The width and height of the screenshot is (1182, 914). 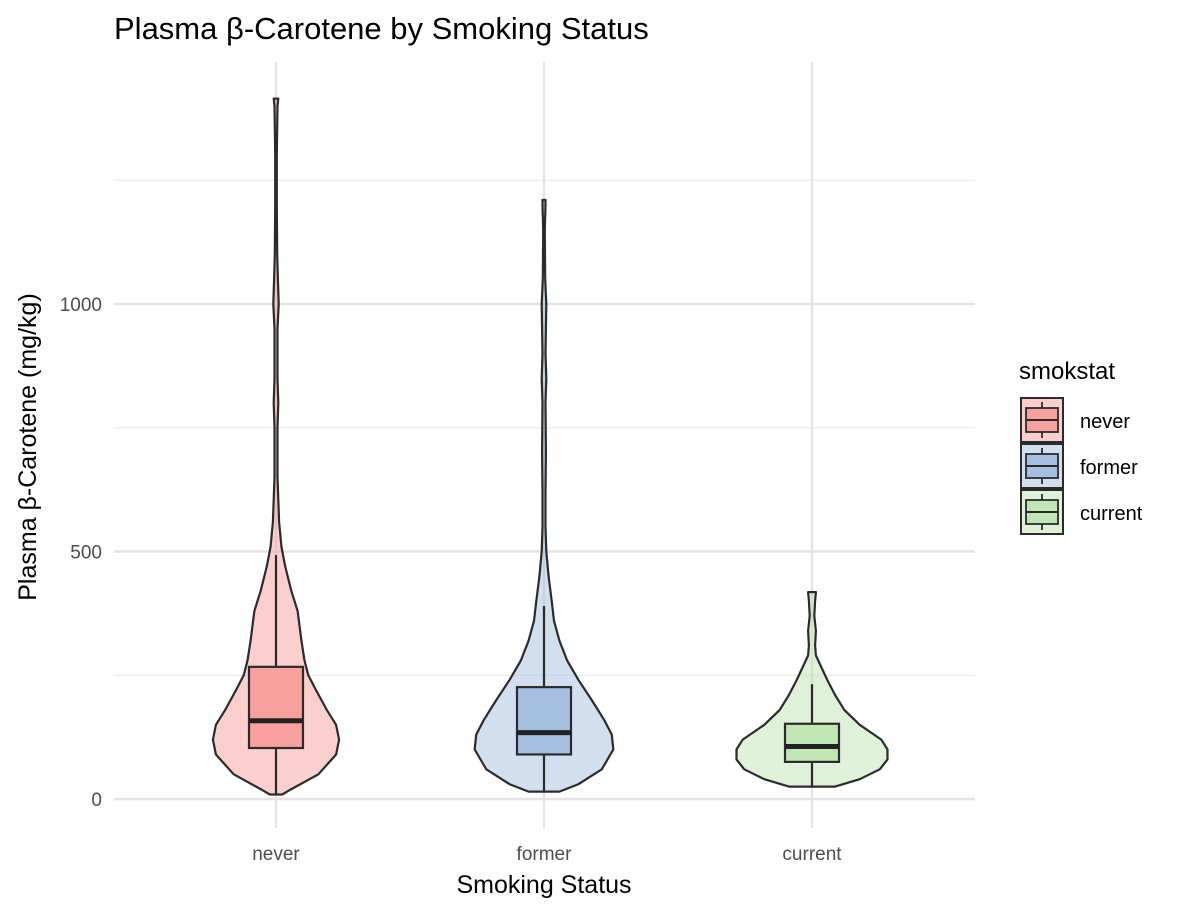 I want to click on y-tick-label: 500, so click(x=86, y=553).